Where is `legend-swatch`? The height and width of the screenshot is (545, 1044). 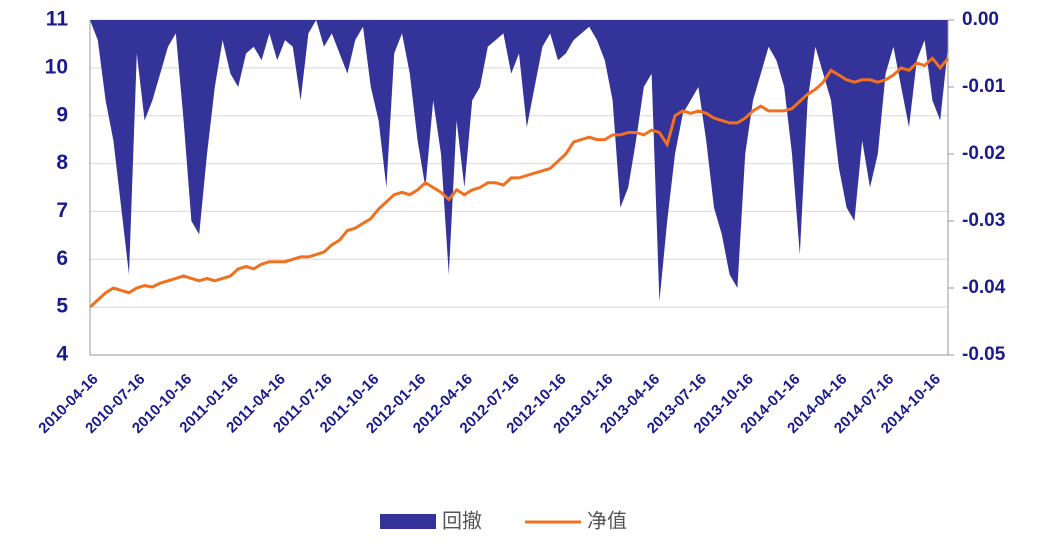
legend-swatch is located at coordinates (408, 521).